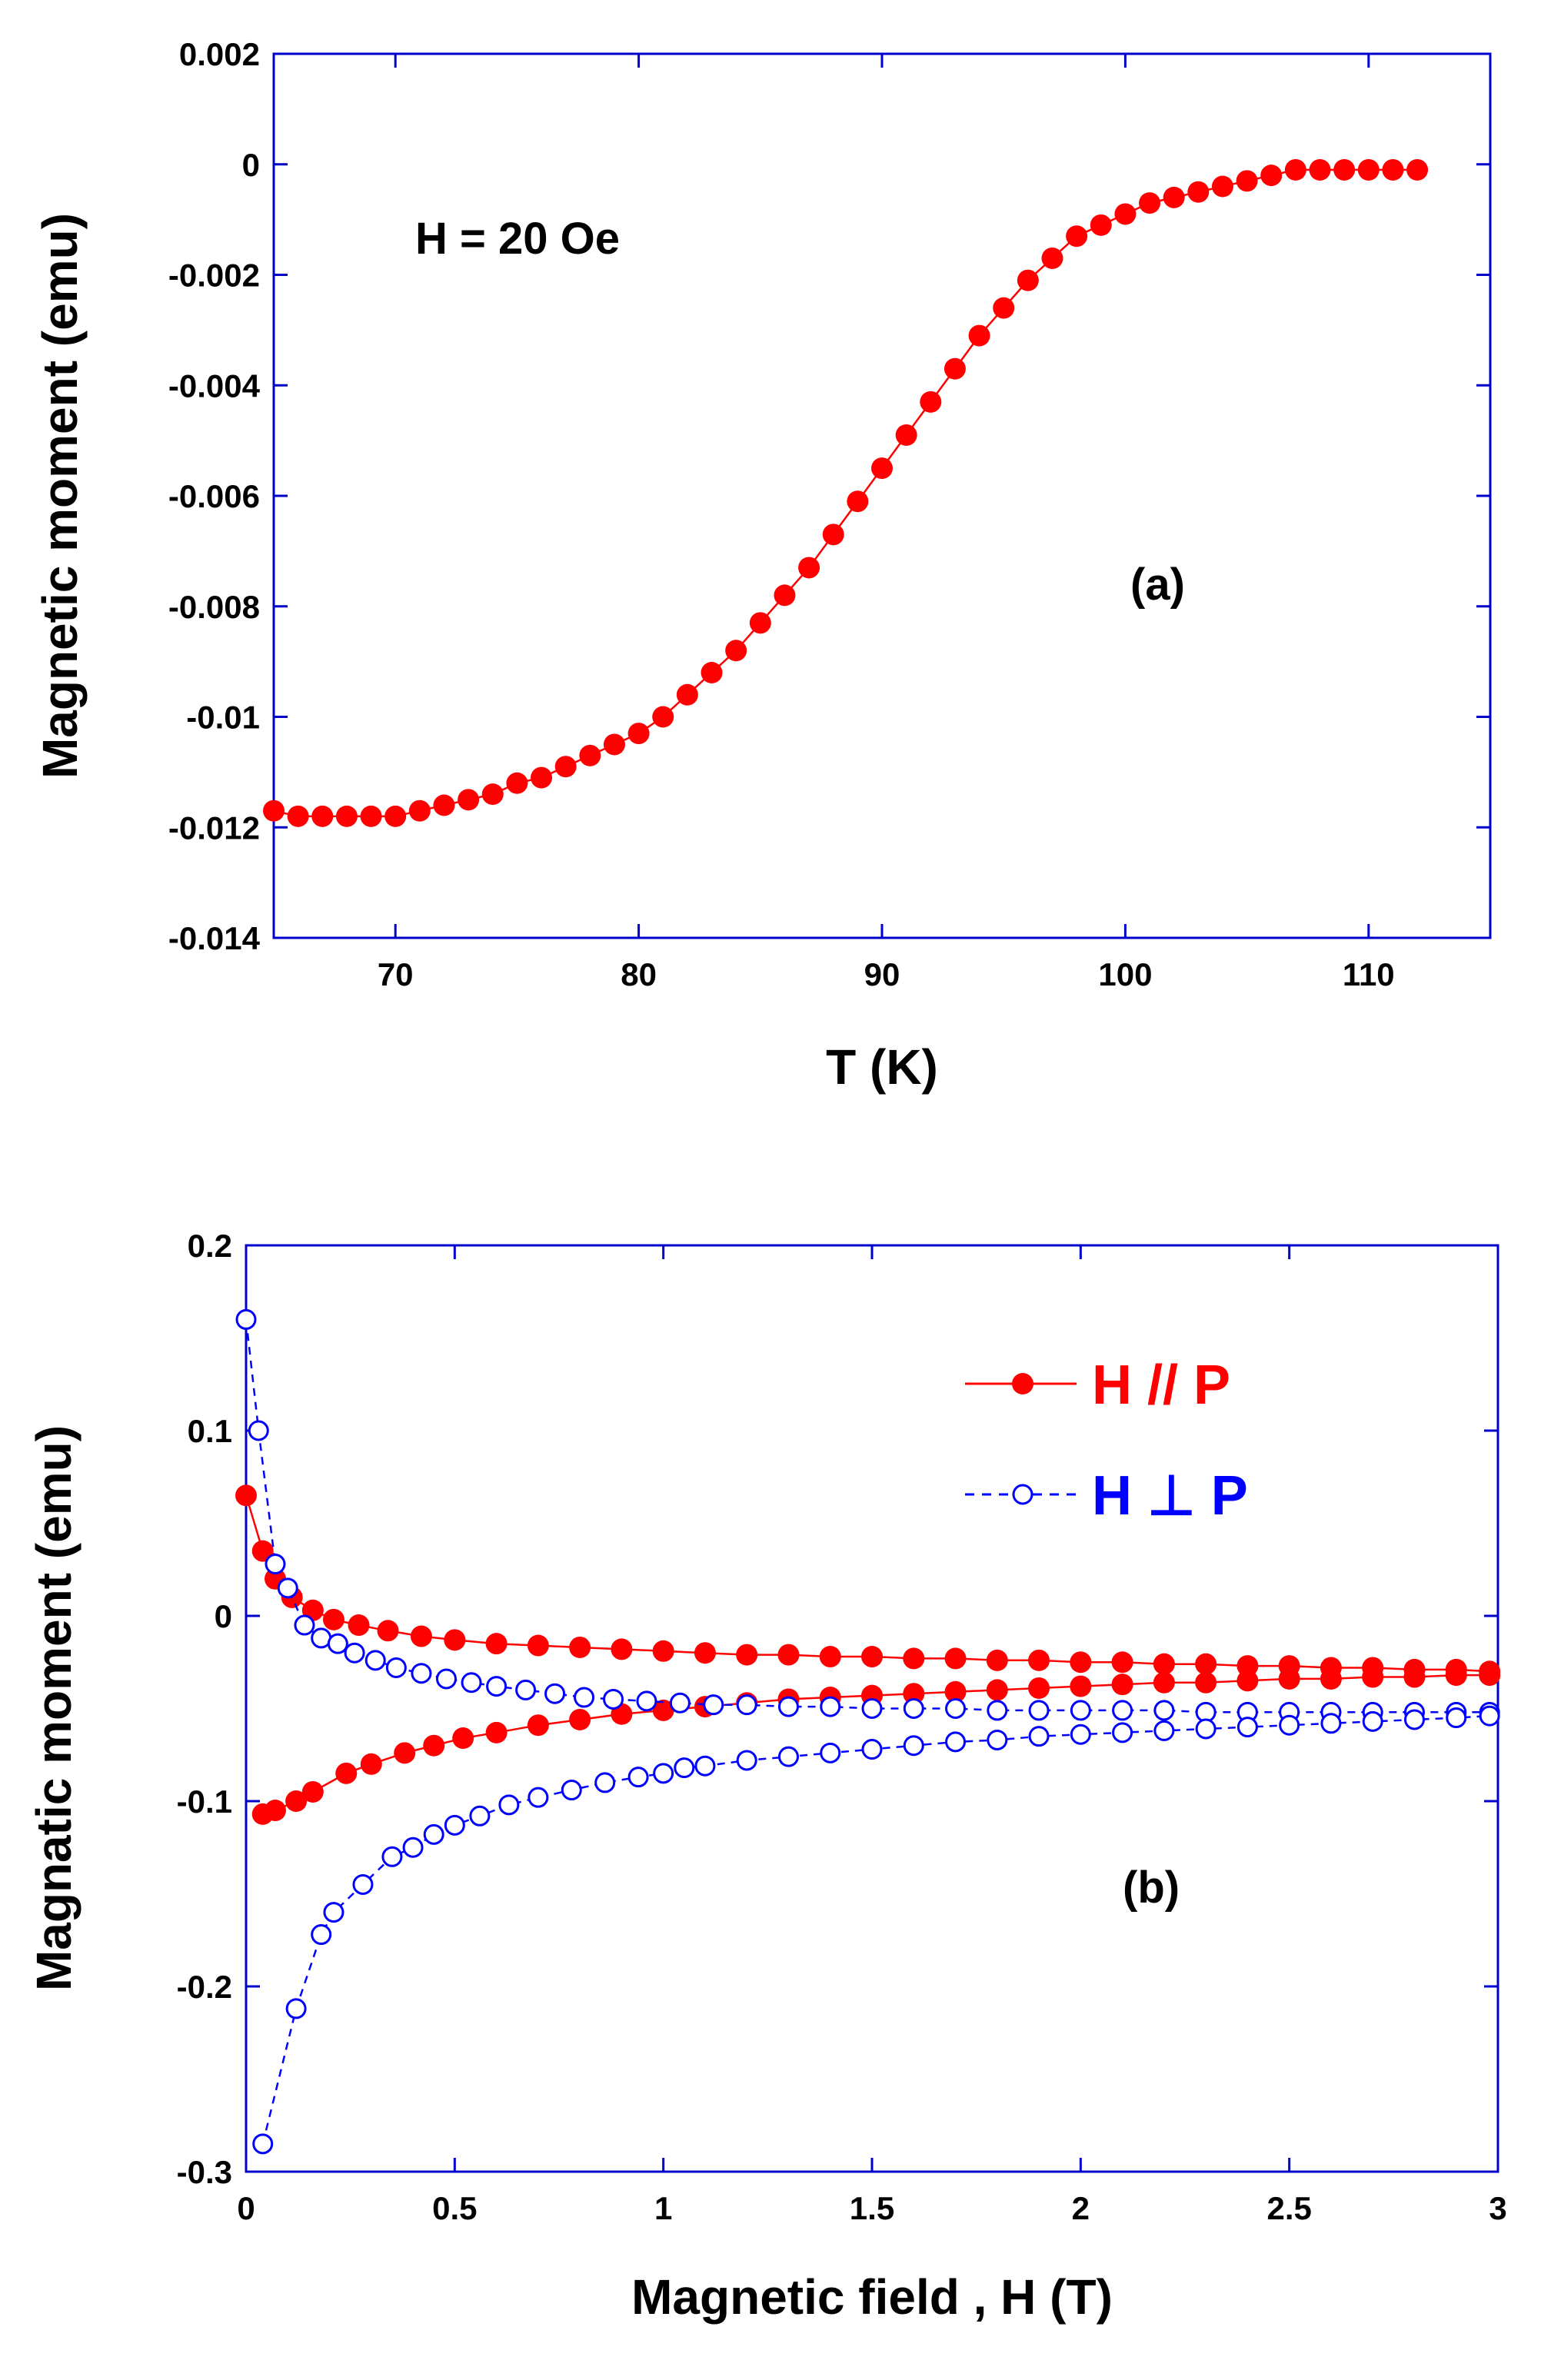 Image resolution: width=1541 pixels, height=2380 pixels. I want to click on panel-a-y-tick-label: -0.014, so click(214, 938).